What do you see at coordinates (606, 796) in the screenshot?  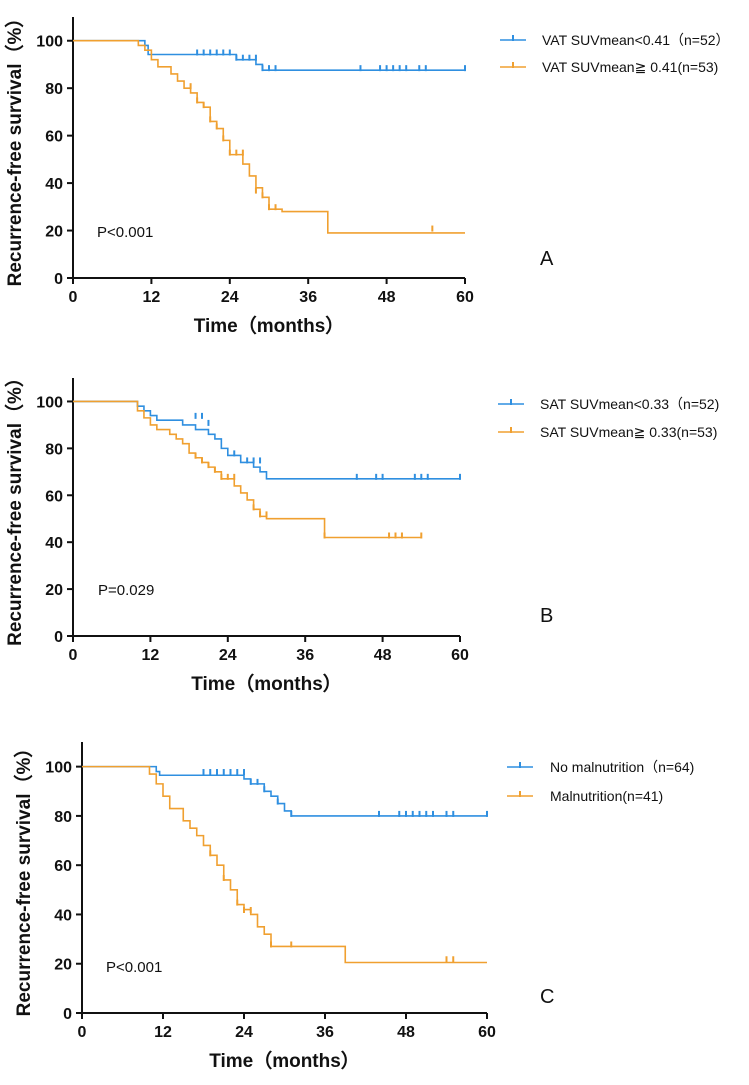 I see `legend-label: Malnutrition(n=41)` at bounding box center [606, 796].